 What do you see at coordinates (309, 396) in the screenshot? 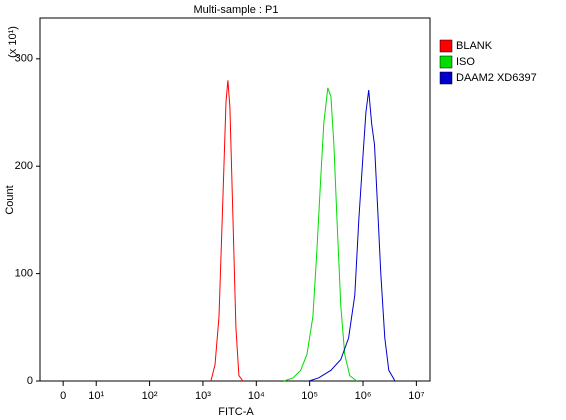
I see `x-tick-label: 10⁵` at bounding box center [309, 396].